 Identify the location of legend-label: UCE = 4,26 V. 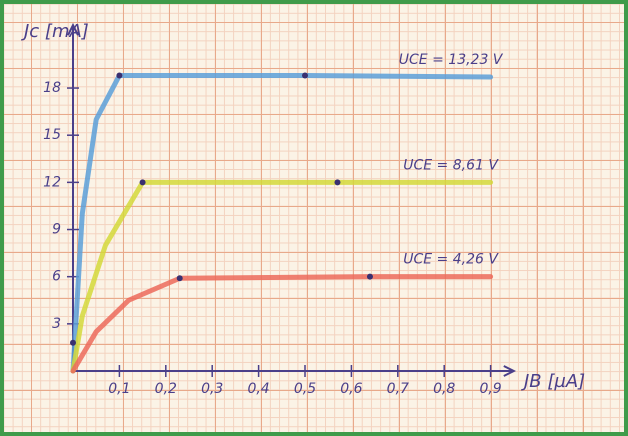
(451, 260).